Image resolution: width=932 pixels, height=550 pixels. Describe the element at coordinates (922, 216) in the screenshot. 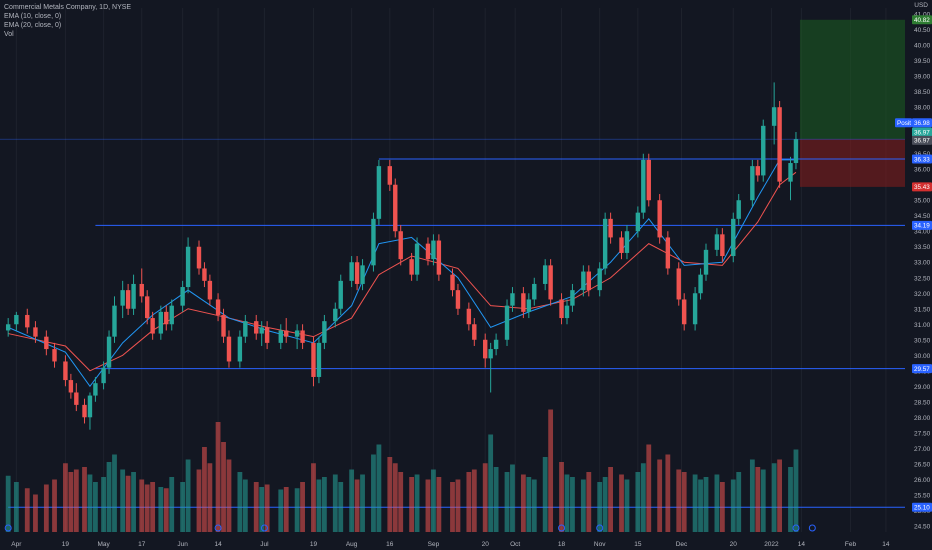

I see `y-tick-label: 34.50` at that location.